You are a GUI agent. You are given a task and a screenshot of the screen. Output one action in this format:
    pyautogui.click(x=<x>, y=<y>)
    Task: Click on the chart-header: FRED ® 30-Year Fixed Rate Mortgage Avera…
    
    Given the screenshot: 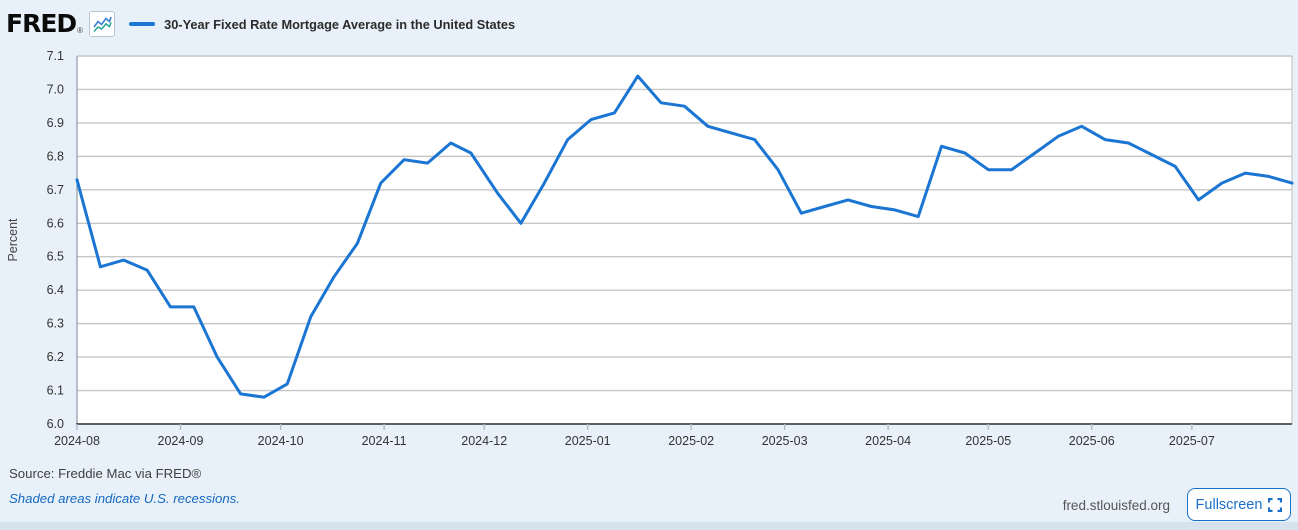 What is the action you would take?
    pyautogui.click(x=260, y=24)
    